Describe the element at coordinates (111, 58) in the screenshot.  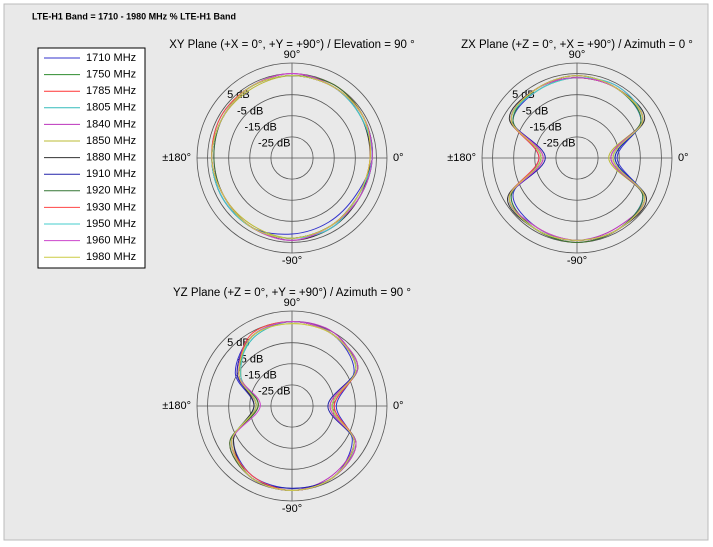
I see `legend-label: 1710 MHz` at that location.